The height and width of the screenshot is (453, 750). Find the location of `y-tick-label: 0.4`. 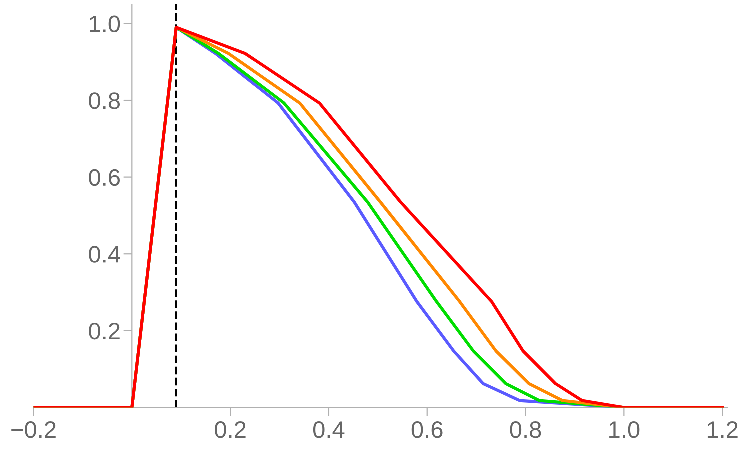

y-tick-label: 0.4 is located at coordinates (104, 254).